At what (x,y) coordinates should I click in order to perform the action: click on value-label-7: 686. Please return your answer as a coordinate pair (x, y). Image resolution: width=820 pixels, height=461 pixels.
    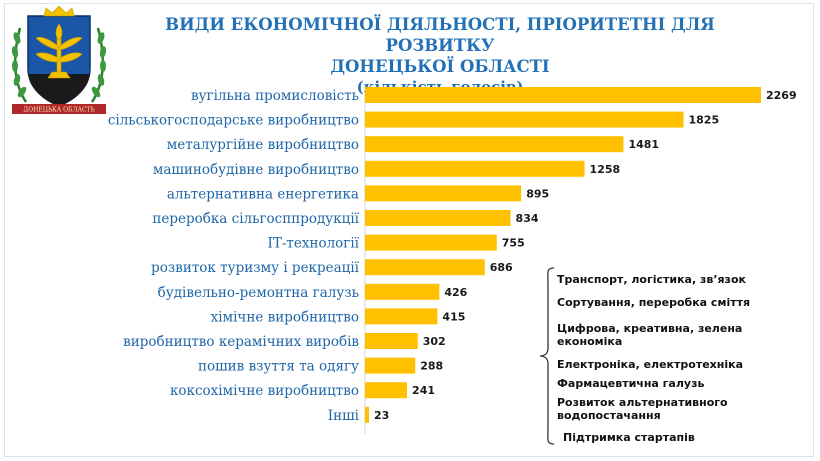
    Looking at the image, I should click on (501, 267).